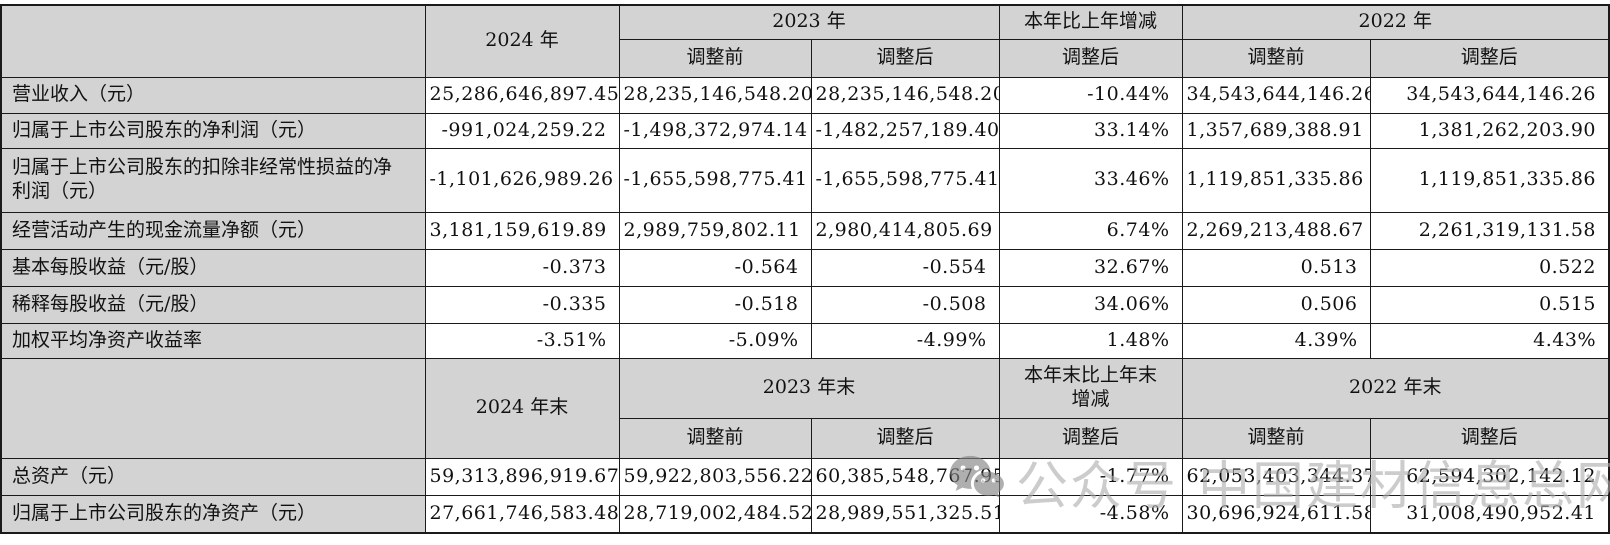 This screenshot has width=1610, height=545. Describe the element at coordinates (1090, 95) in the screenshot. I see `cell-change: -10.44%` at that location.